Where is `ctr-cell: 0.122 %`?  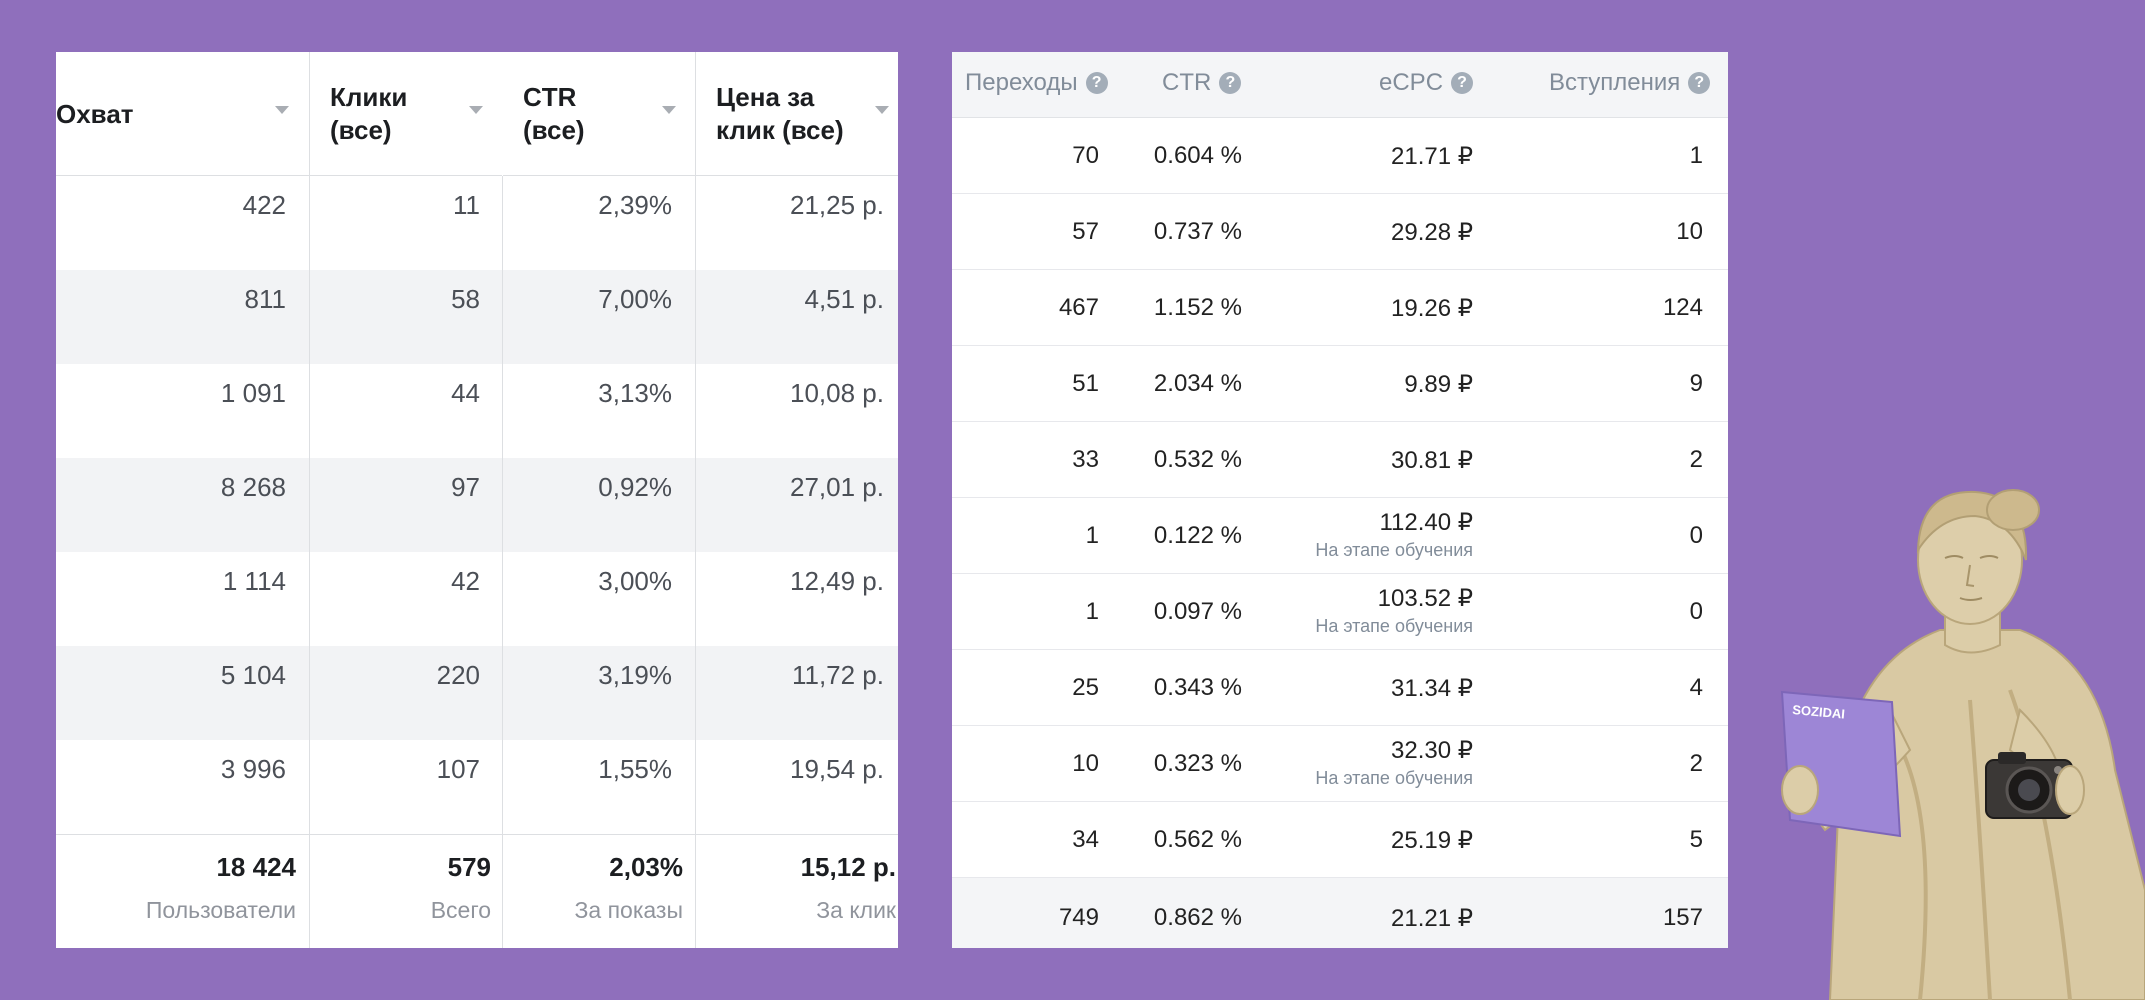 ctr-cell: 0.122 % is located at coordinates (1197, 535).